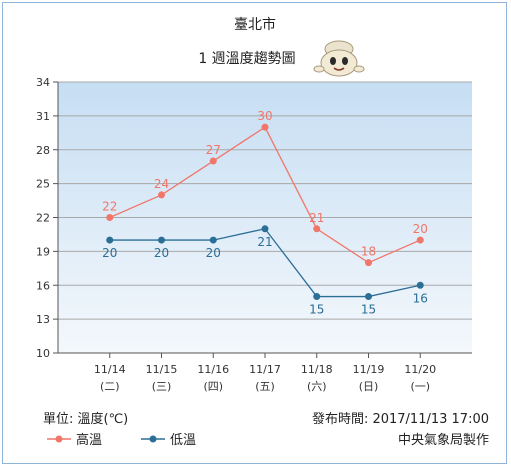  What do you see at coordinates (213, 386) in the screenshot?
I see `x-weekday-label: (四)` at bounding box center [213, 386].